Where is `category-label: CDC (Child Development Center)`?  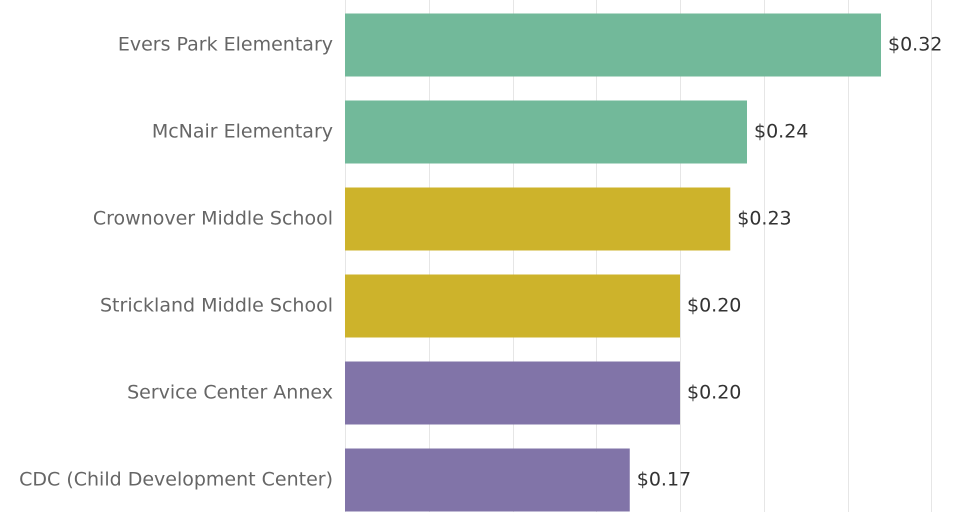 category-label: CDC (Child Development Center) is located at coordinates (176, 480).